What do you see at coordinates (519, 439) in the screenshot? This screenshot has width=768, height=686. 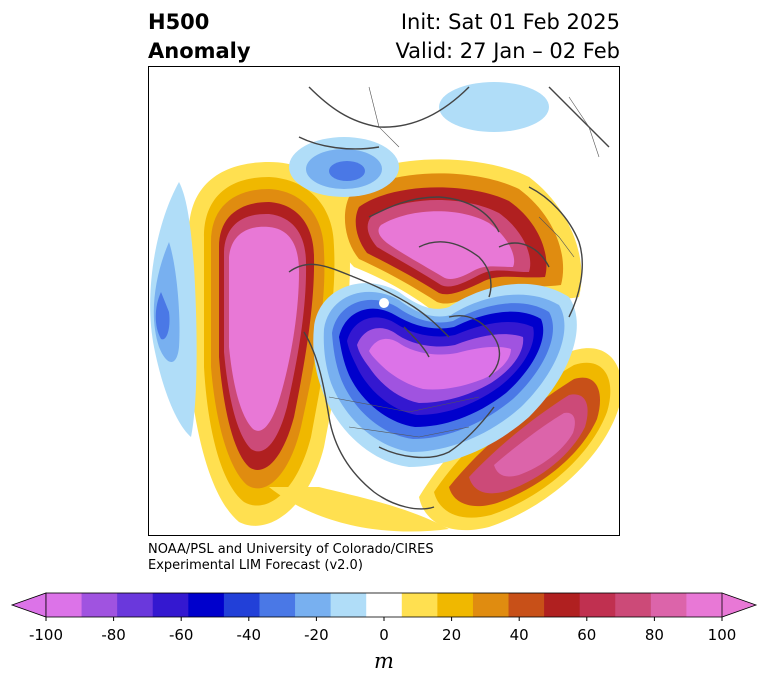 I see `atlantic-ridge-anomaly` at bounding box center [519, 439].